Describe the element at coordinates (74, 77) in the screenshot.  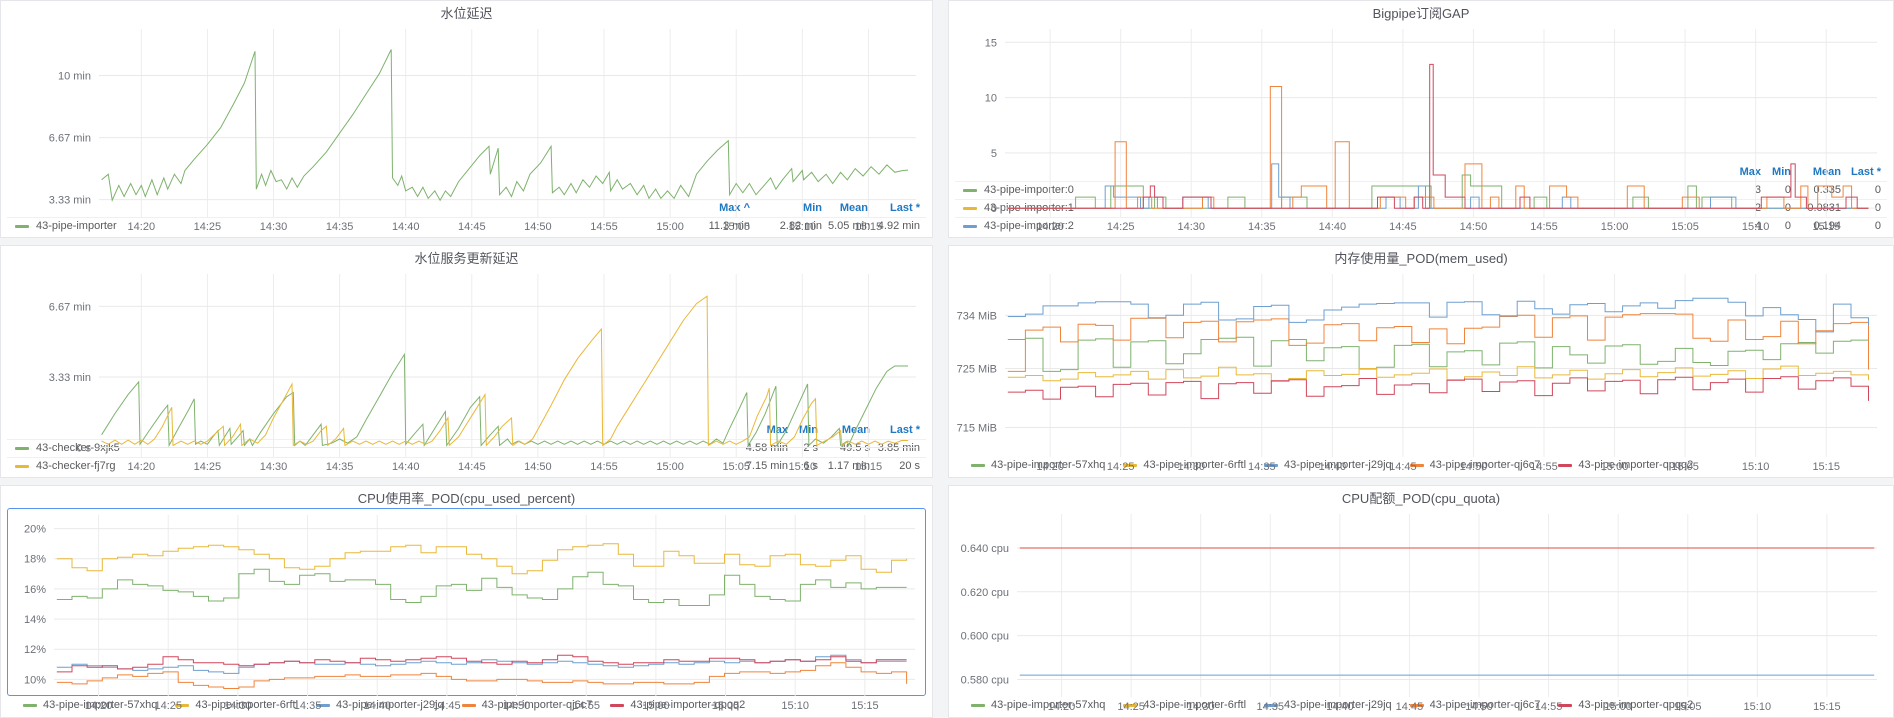
I see `y-tick-label: 10 min` at that location.